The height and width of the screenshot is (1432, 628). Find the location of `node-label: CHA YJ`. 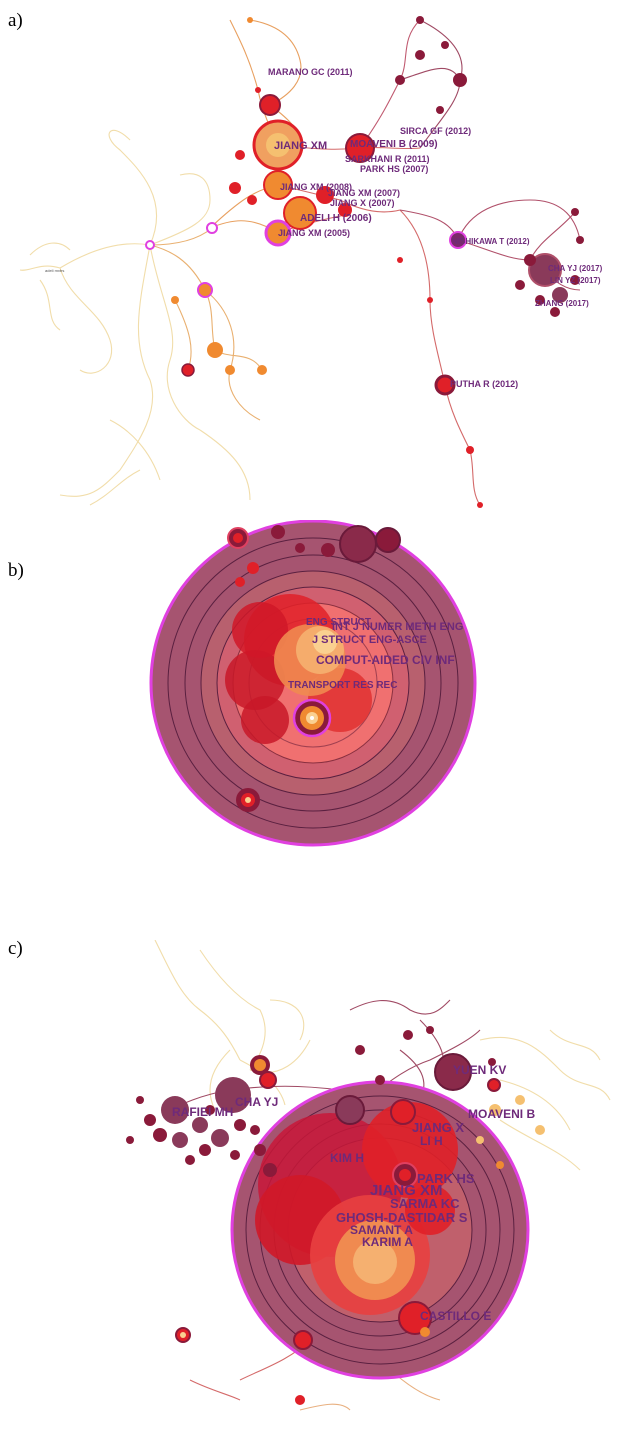

node-label: CHA YJ is located at coordinates (256, 1102).